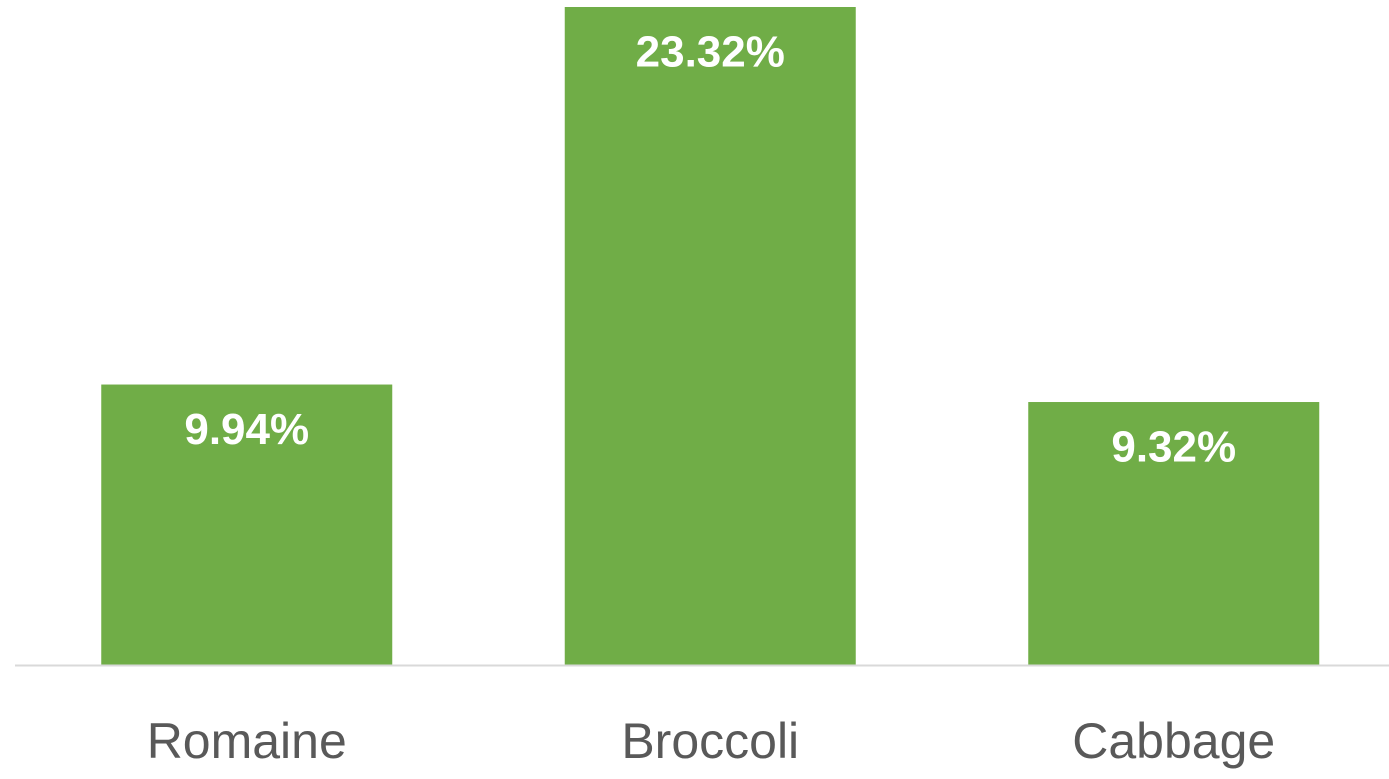 The width and height of the screenshot is (1389, 779). Describe the element at coordinates (1173, 741) in the screenshot. I see `x-tick-label: Cabbage` at that location.